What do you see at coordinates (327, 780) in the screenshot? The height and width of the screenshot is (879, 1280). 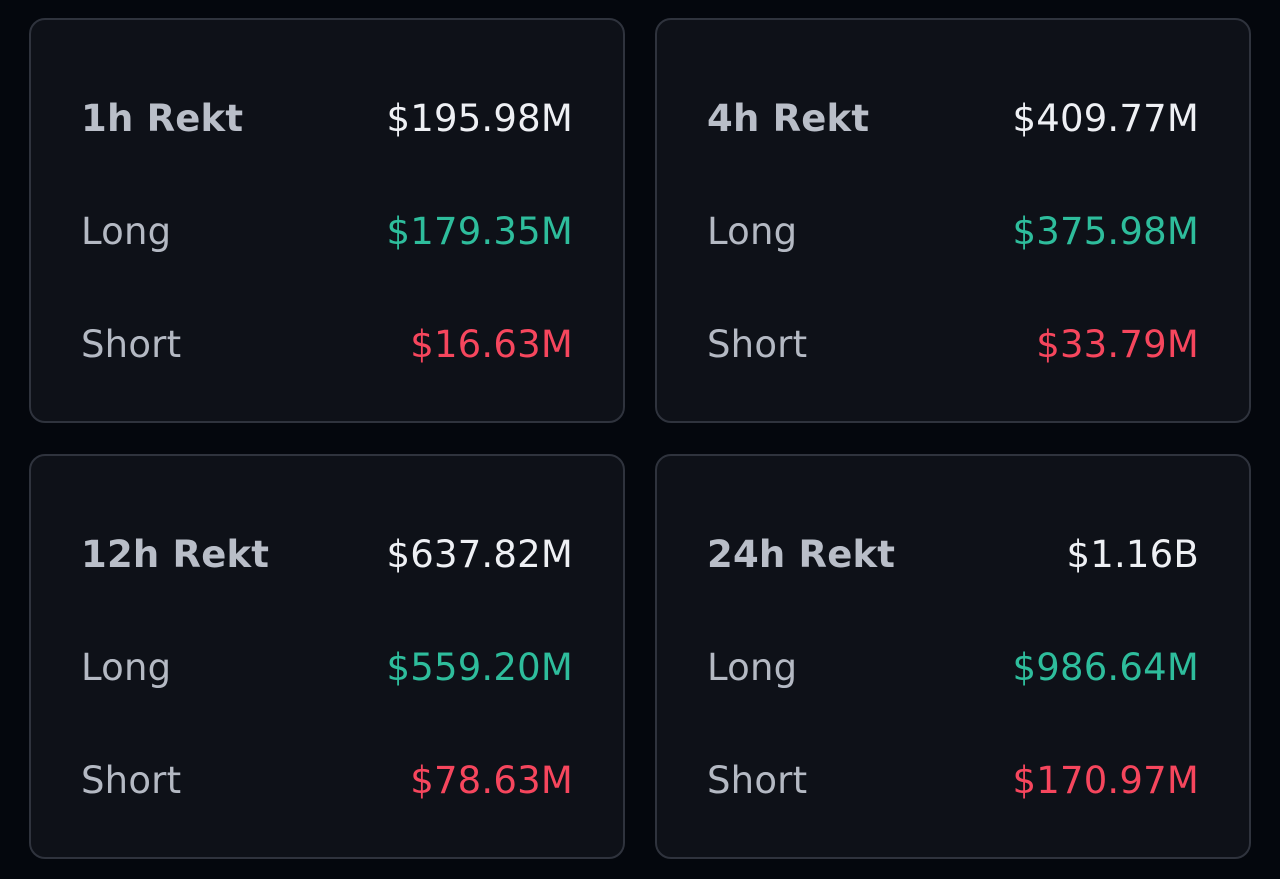 I see `rekt-short-row: Short $78.63M` at bounding box center [327, 780].